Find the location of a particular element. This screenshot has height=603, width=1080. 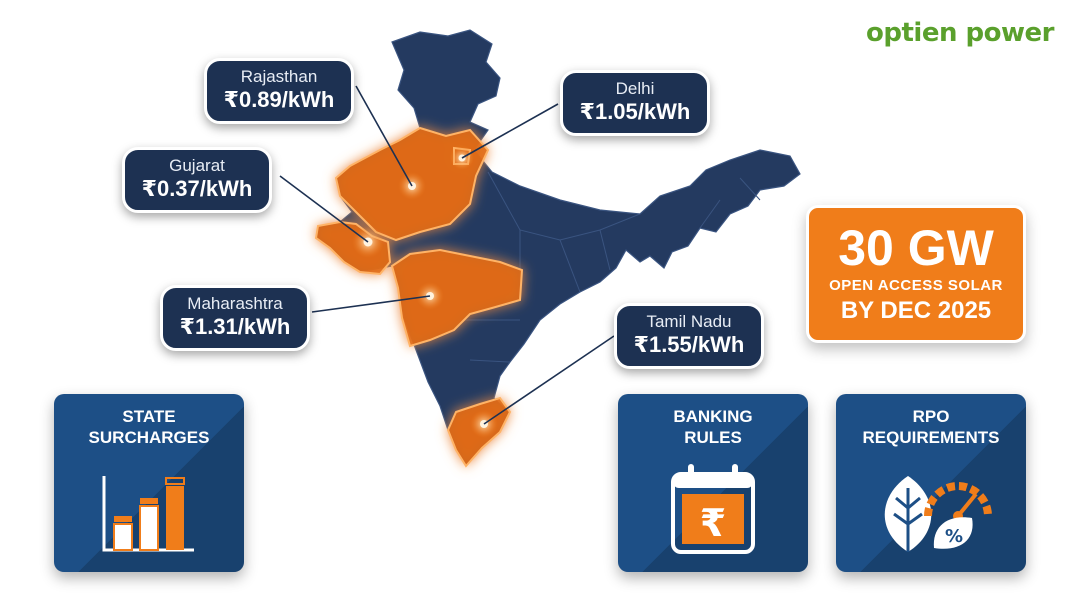

card-rpo-requirements: RPO REQUIREMENTS % is located at coordinates (931, 483).